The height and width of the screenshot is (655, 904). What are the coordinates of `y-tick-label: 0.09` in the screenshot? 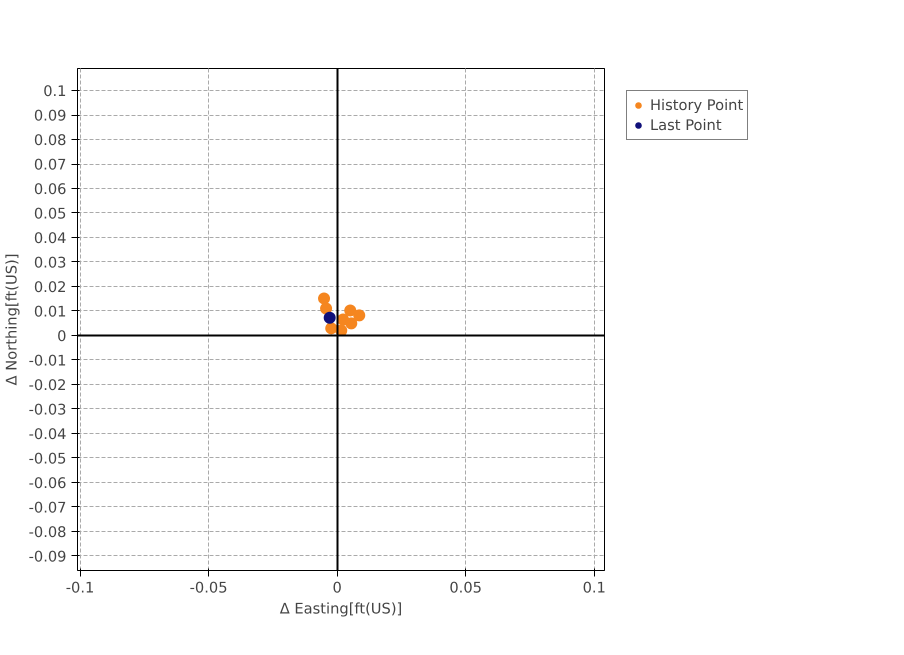 It's located at (50, 116).